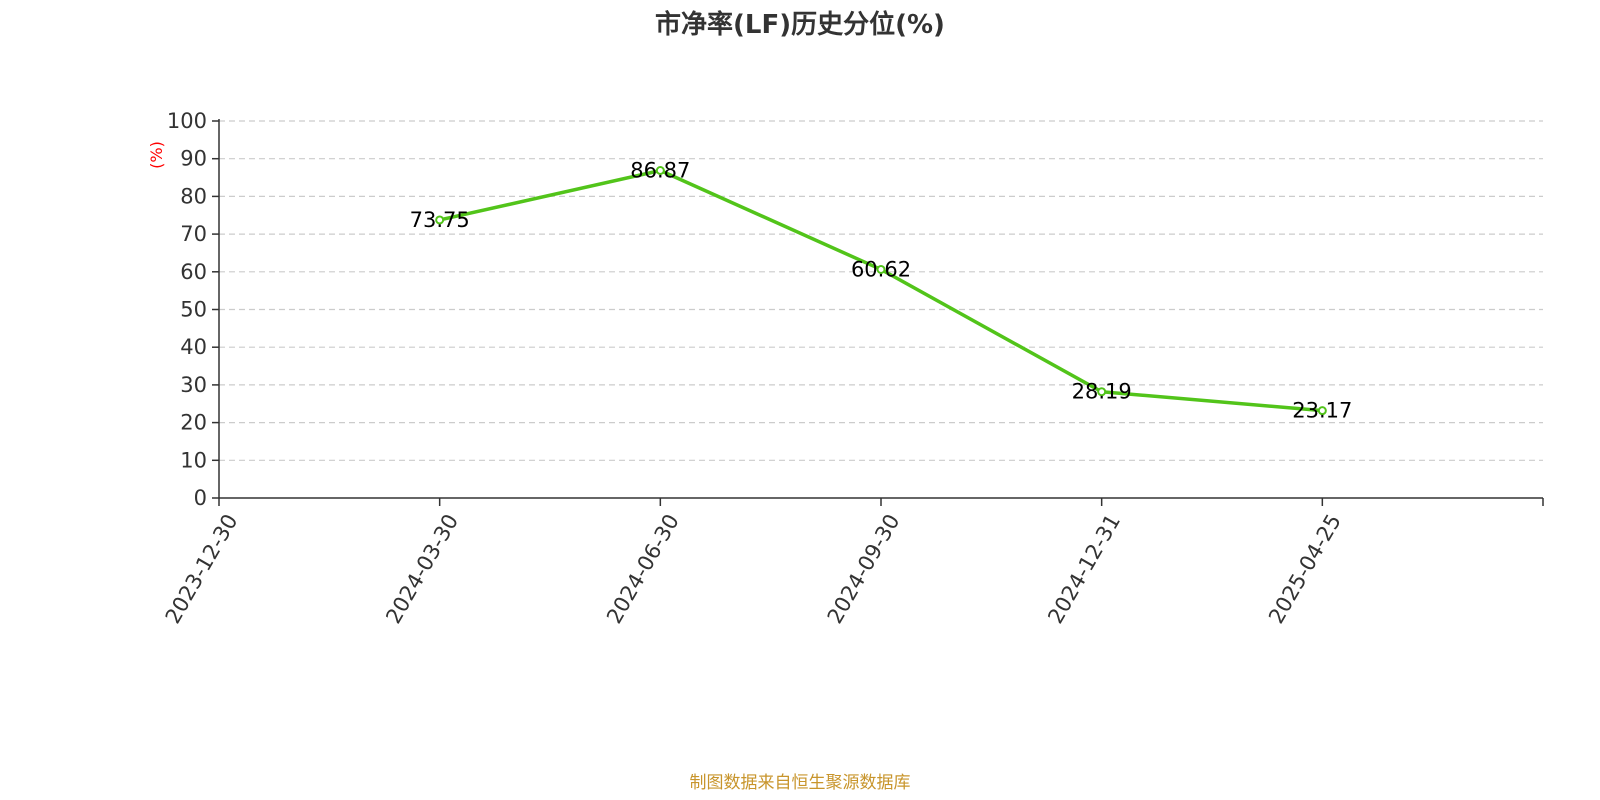  What do you see at coordinates (1084, 569) in the screenshot?
I see `x-tick-label: 2024-12-31` at bounding box center [1084, 569].